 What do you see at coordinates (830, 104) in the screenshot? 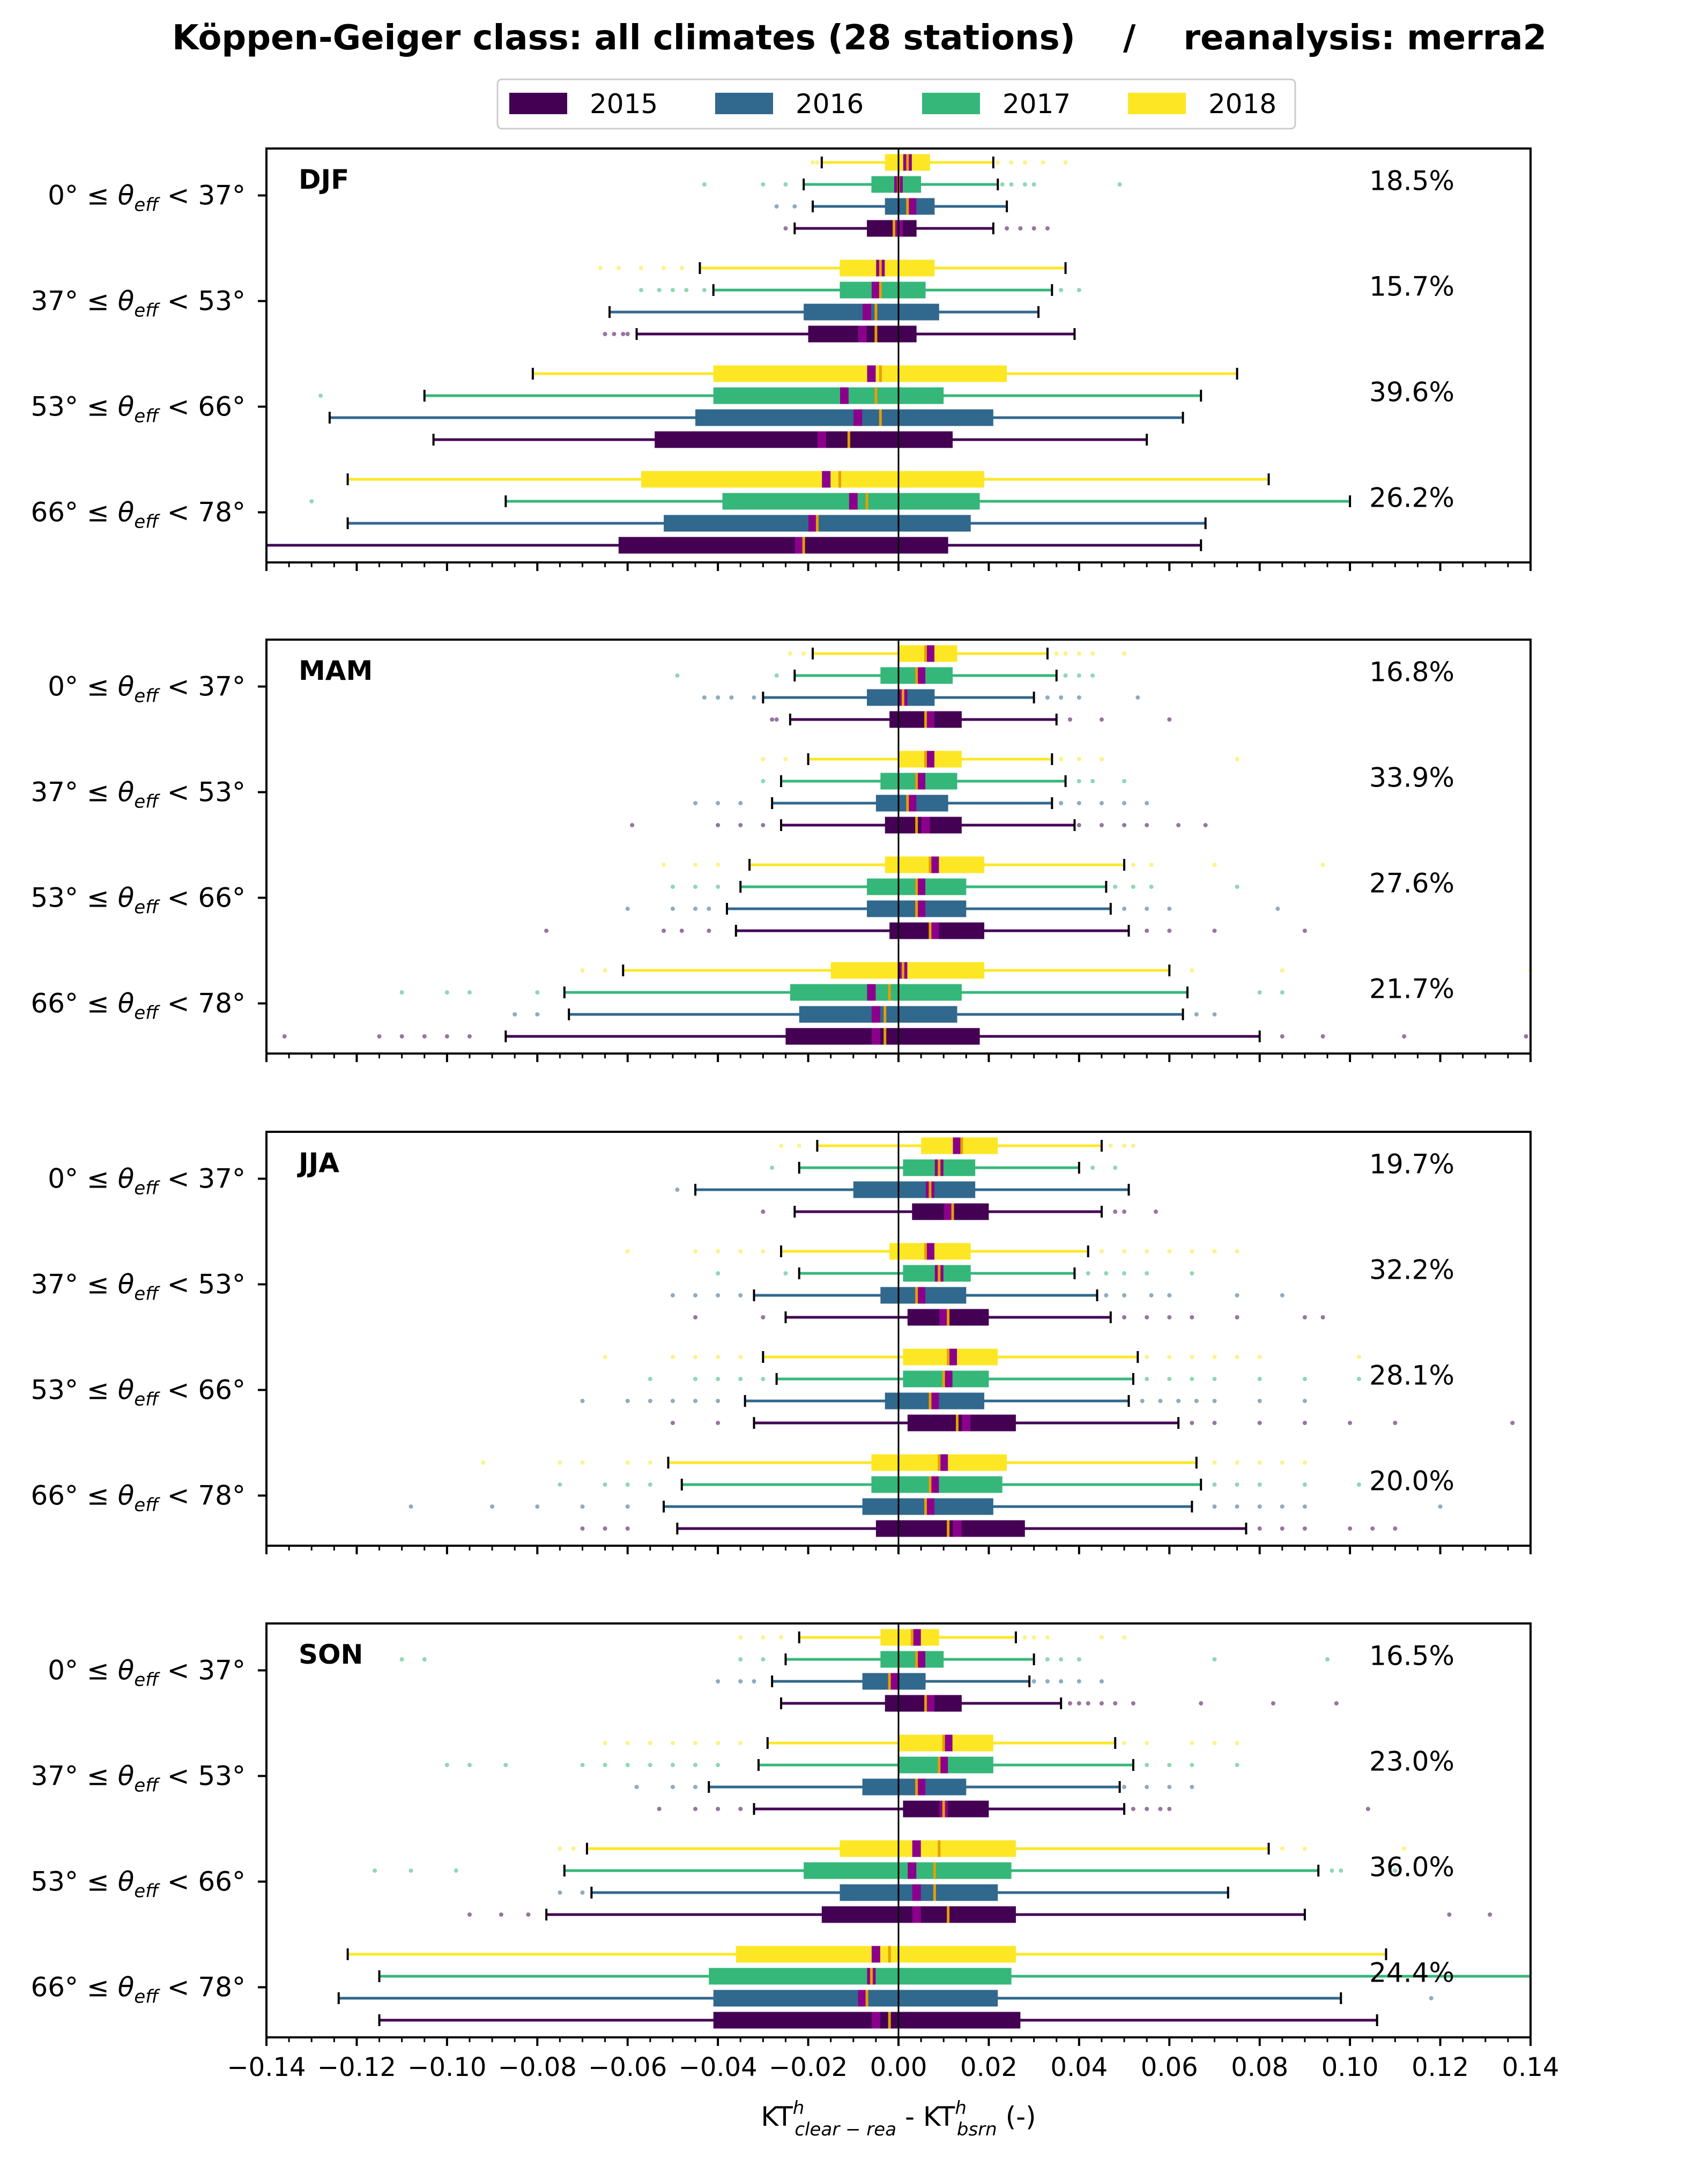
I see `legend-label-2016: 2016` at bounding box center [830, 104].